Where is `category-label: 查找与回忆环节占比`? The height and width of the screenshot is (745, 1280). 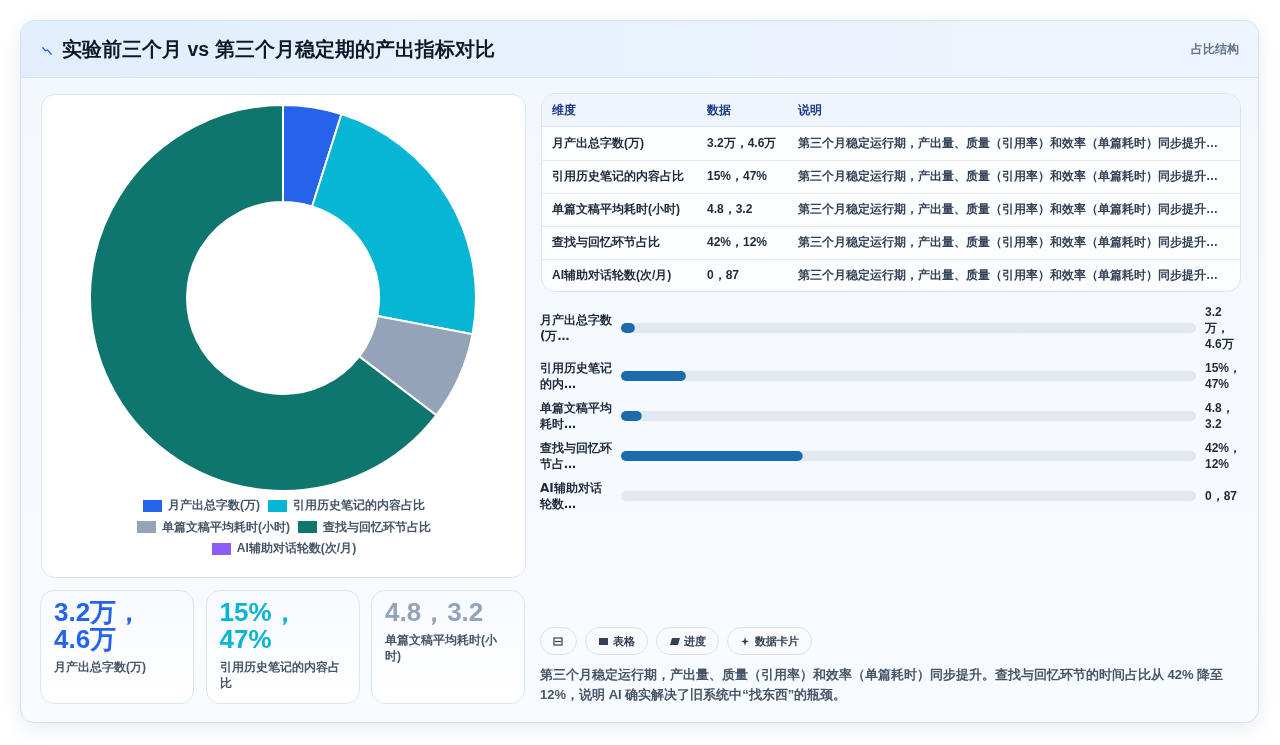
category-label: 查找与回忆环节占比 is located at coordinates (606, 242).